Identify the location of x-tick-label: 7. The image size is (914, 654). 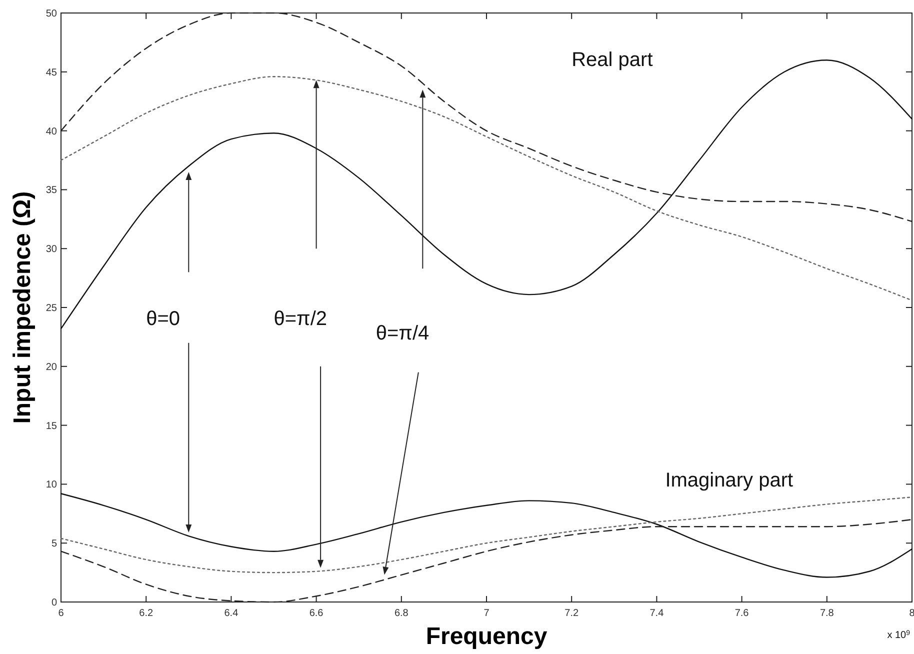
(487, 613).